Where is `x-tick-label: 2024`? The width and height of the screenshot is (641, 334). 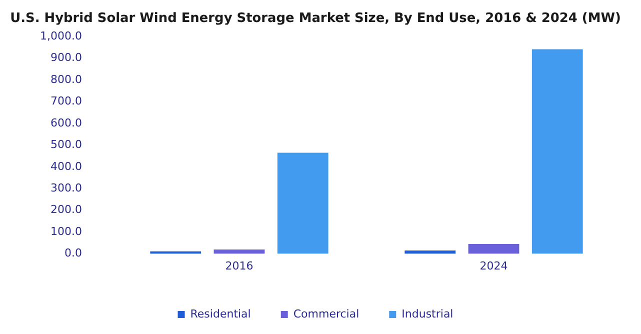
x-tick-label: 2024 is located at coordinates (494, 265).